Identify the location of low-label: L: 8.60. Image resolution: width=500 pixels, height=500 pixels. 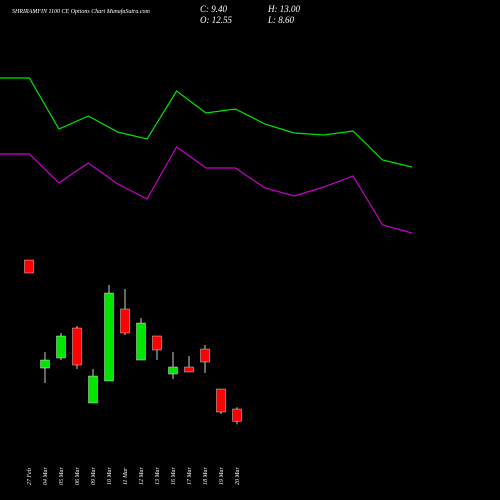
(281, 20).